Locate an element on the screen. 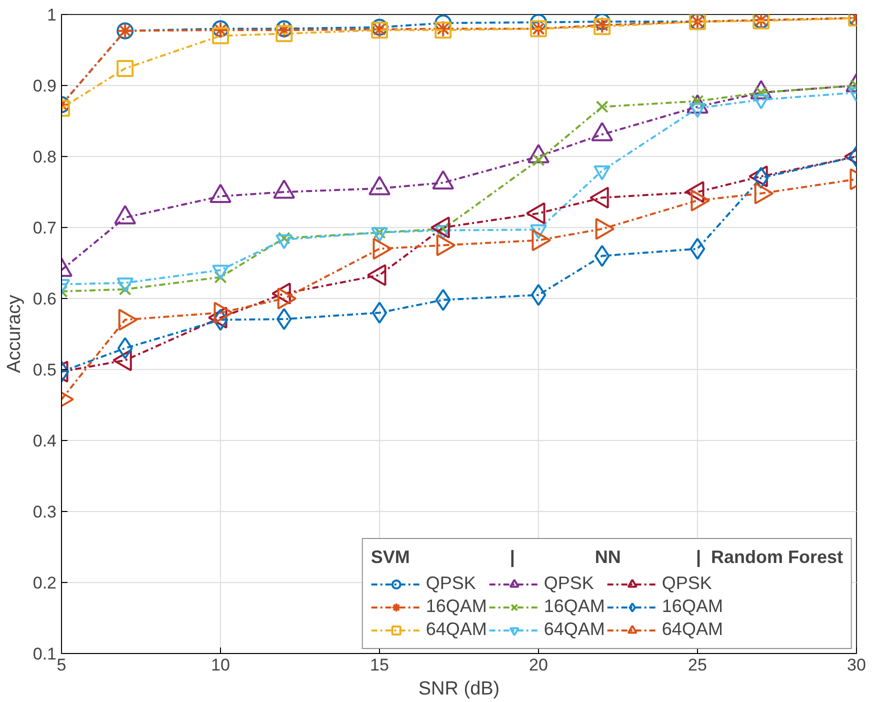  y-tick-label: 0.1 is located at coordinates (44, 654).